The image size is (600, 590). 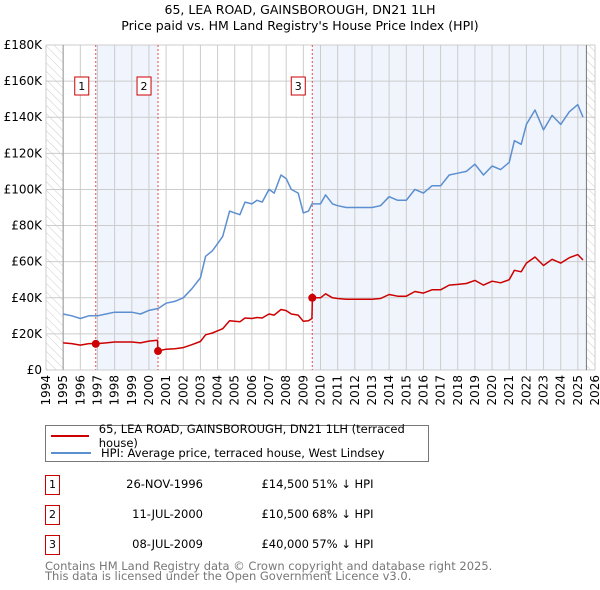 I want to click on x-tick-label: 2019, so click(x=475, y=390).